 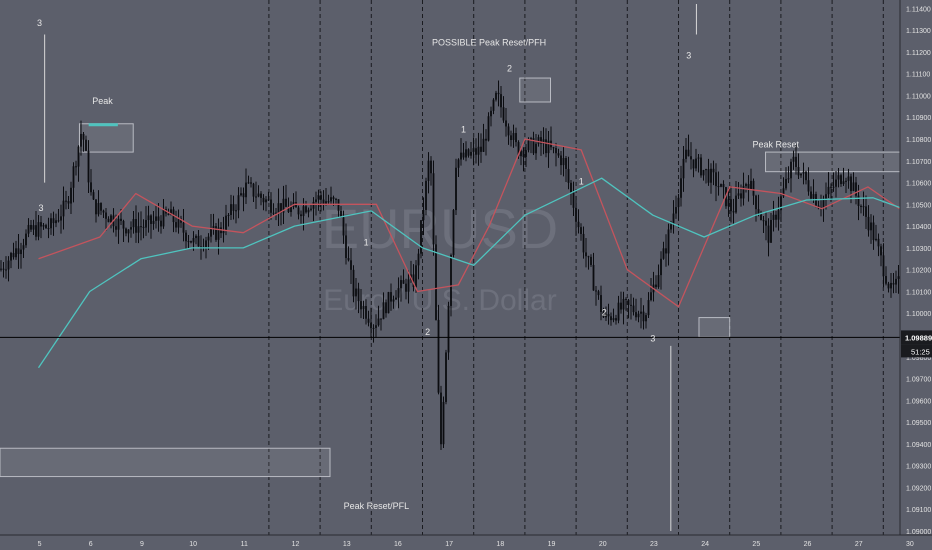 What do you see at coordinates (920, 351) in the screenshot?
I see `bar-countdown: 51:25` at bounding box center [920, 351].